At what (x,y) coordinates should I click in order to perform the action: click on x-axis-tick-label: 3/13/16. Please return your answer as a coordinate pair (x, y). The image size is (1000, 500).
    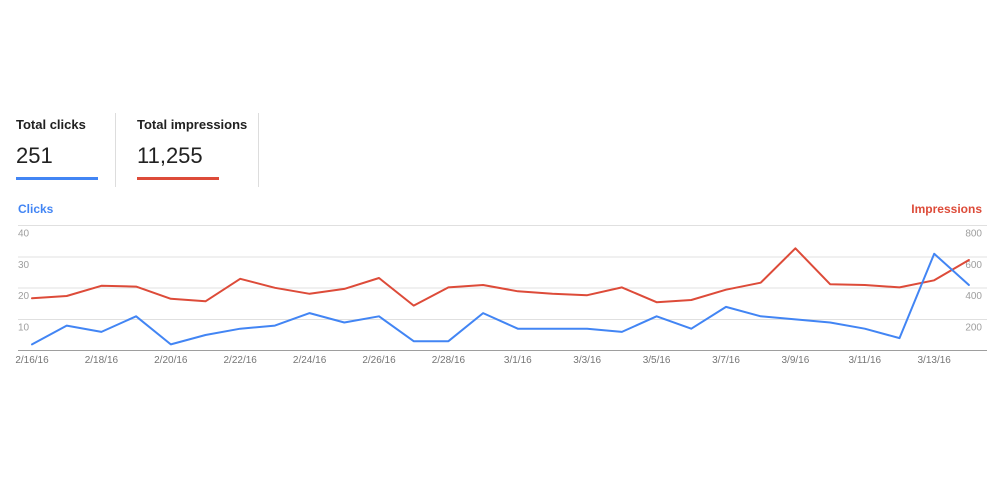
    Looking at the image, I should click on (935, 360).